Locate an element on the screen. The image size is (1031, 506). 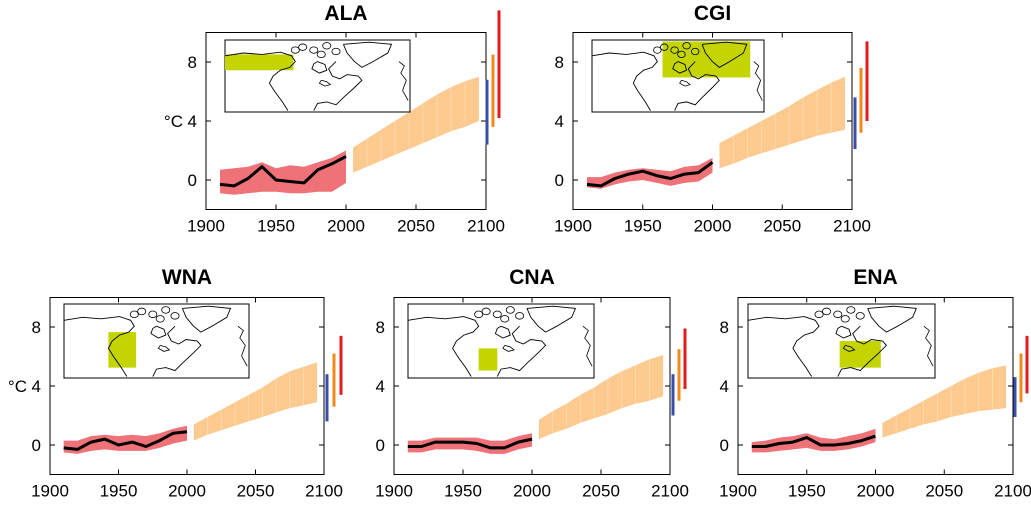
y-axis-label: °C is located at coordinates (173, 121).